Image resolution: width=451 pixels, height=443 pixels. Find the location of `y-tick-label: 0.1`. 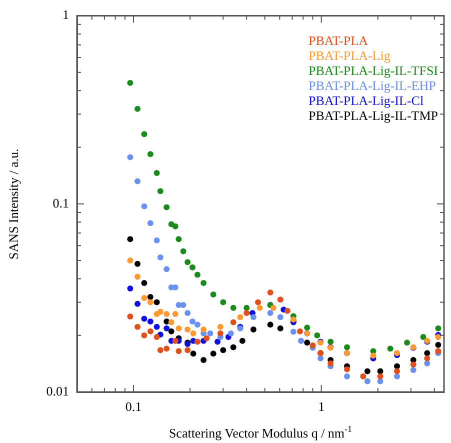

y-tick-label: 0.1 is located at coordinates (60, 202).